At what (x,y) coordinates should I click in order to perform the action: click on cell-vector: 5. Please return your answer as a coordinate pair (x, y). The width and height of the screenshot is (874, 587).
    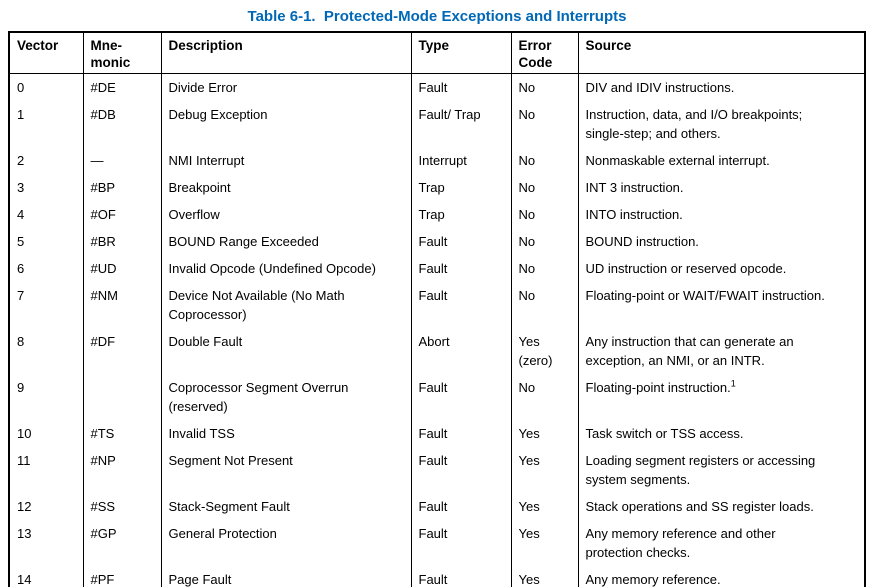
    Looking at the image, I should click on (21, 241).